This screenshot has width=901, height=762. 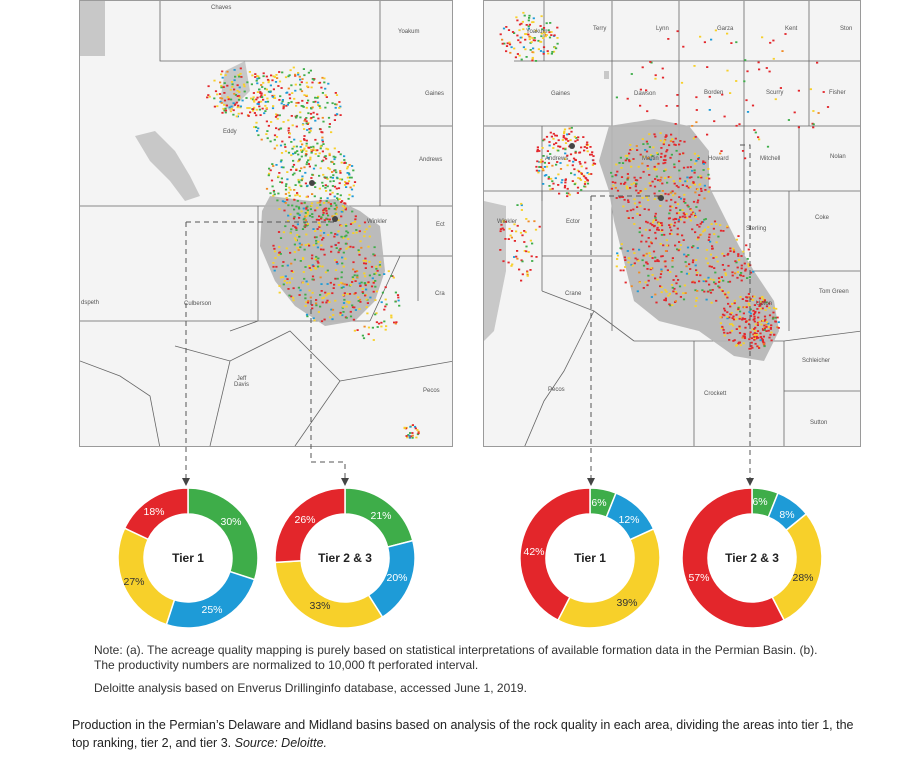 I want to click on donut-slice-red, so click(x=733, y=558).